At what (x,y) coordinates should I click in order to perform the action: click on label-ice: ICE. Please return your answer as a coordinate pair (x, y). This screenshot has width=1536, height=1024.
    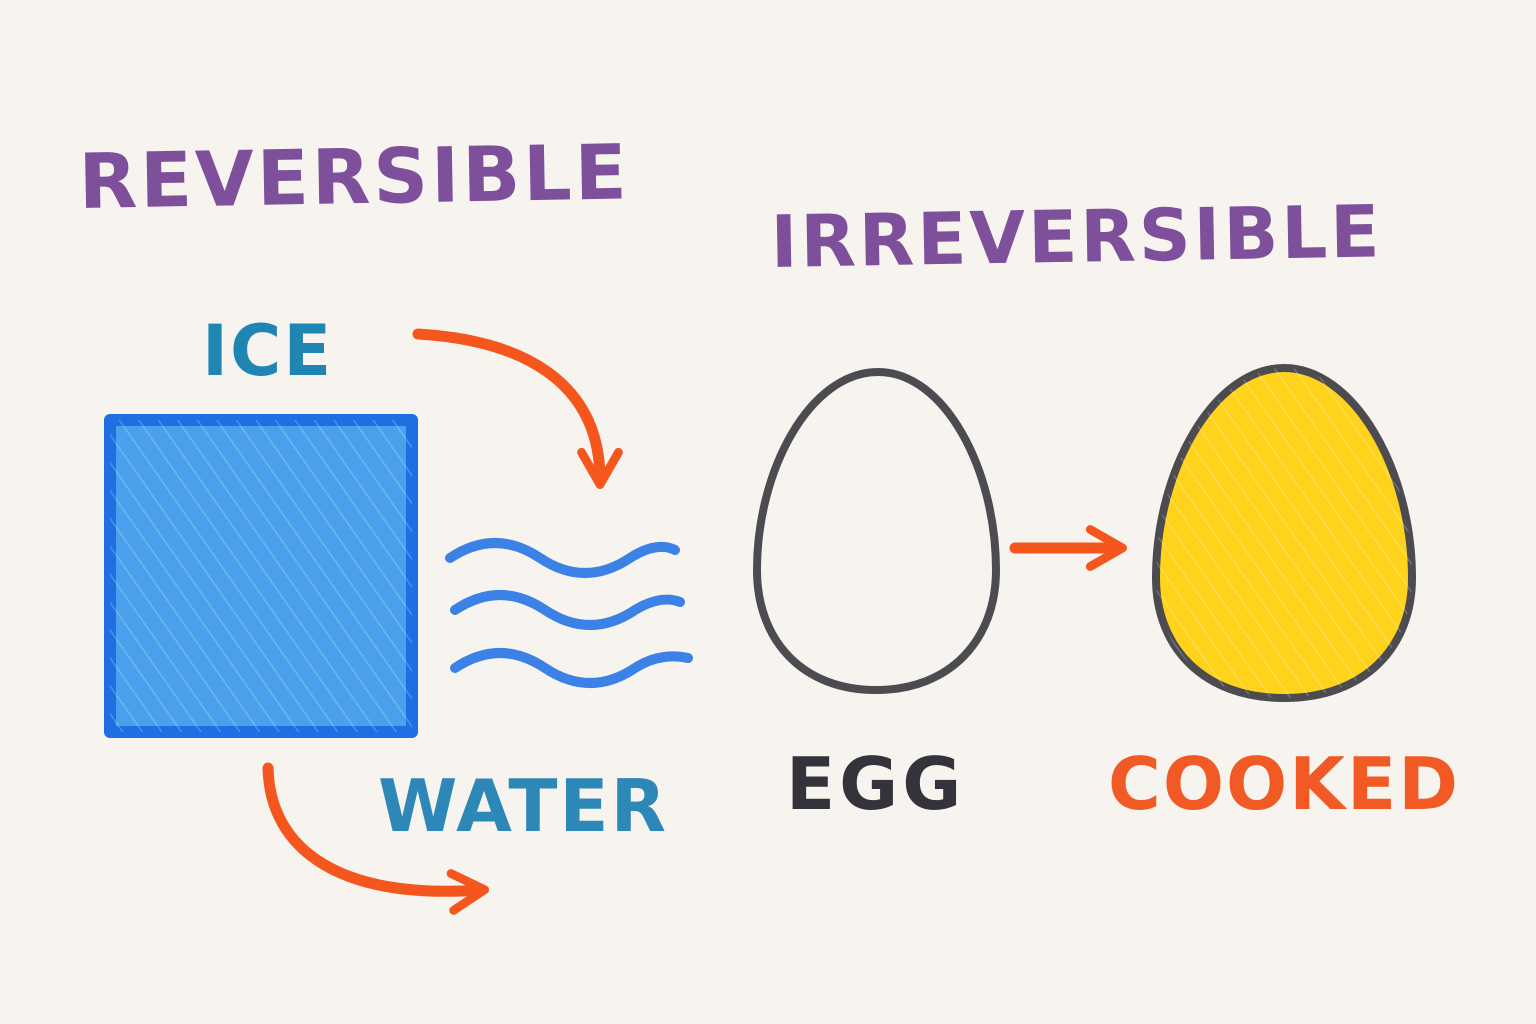
    Looking at the image, I should click on (268, 351).